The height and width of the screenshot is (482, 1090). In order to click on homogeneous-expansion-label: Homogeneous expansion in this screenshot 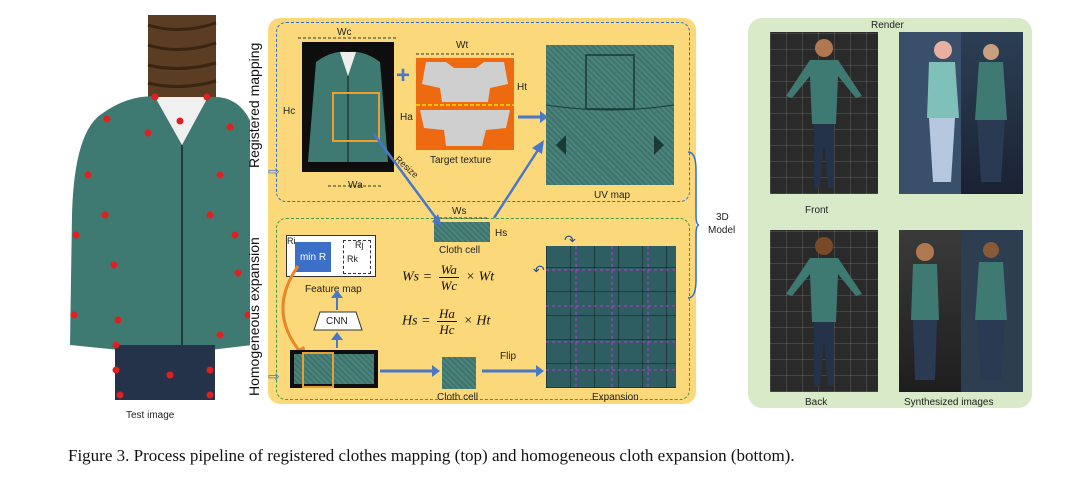, I will do `click(254, 316)`.